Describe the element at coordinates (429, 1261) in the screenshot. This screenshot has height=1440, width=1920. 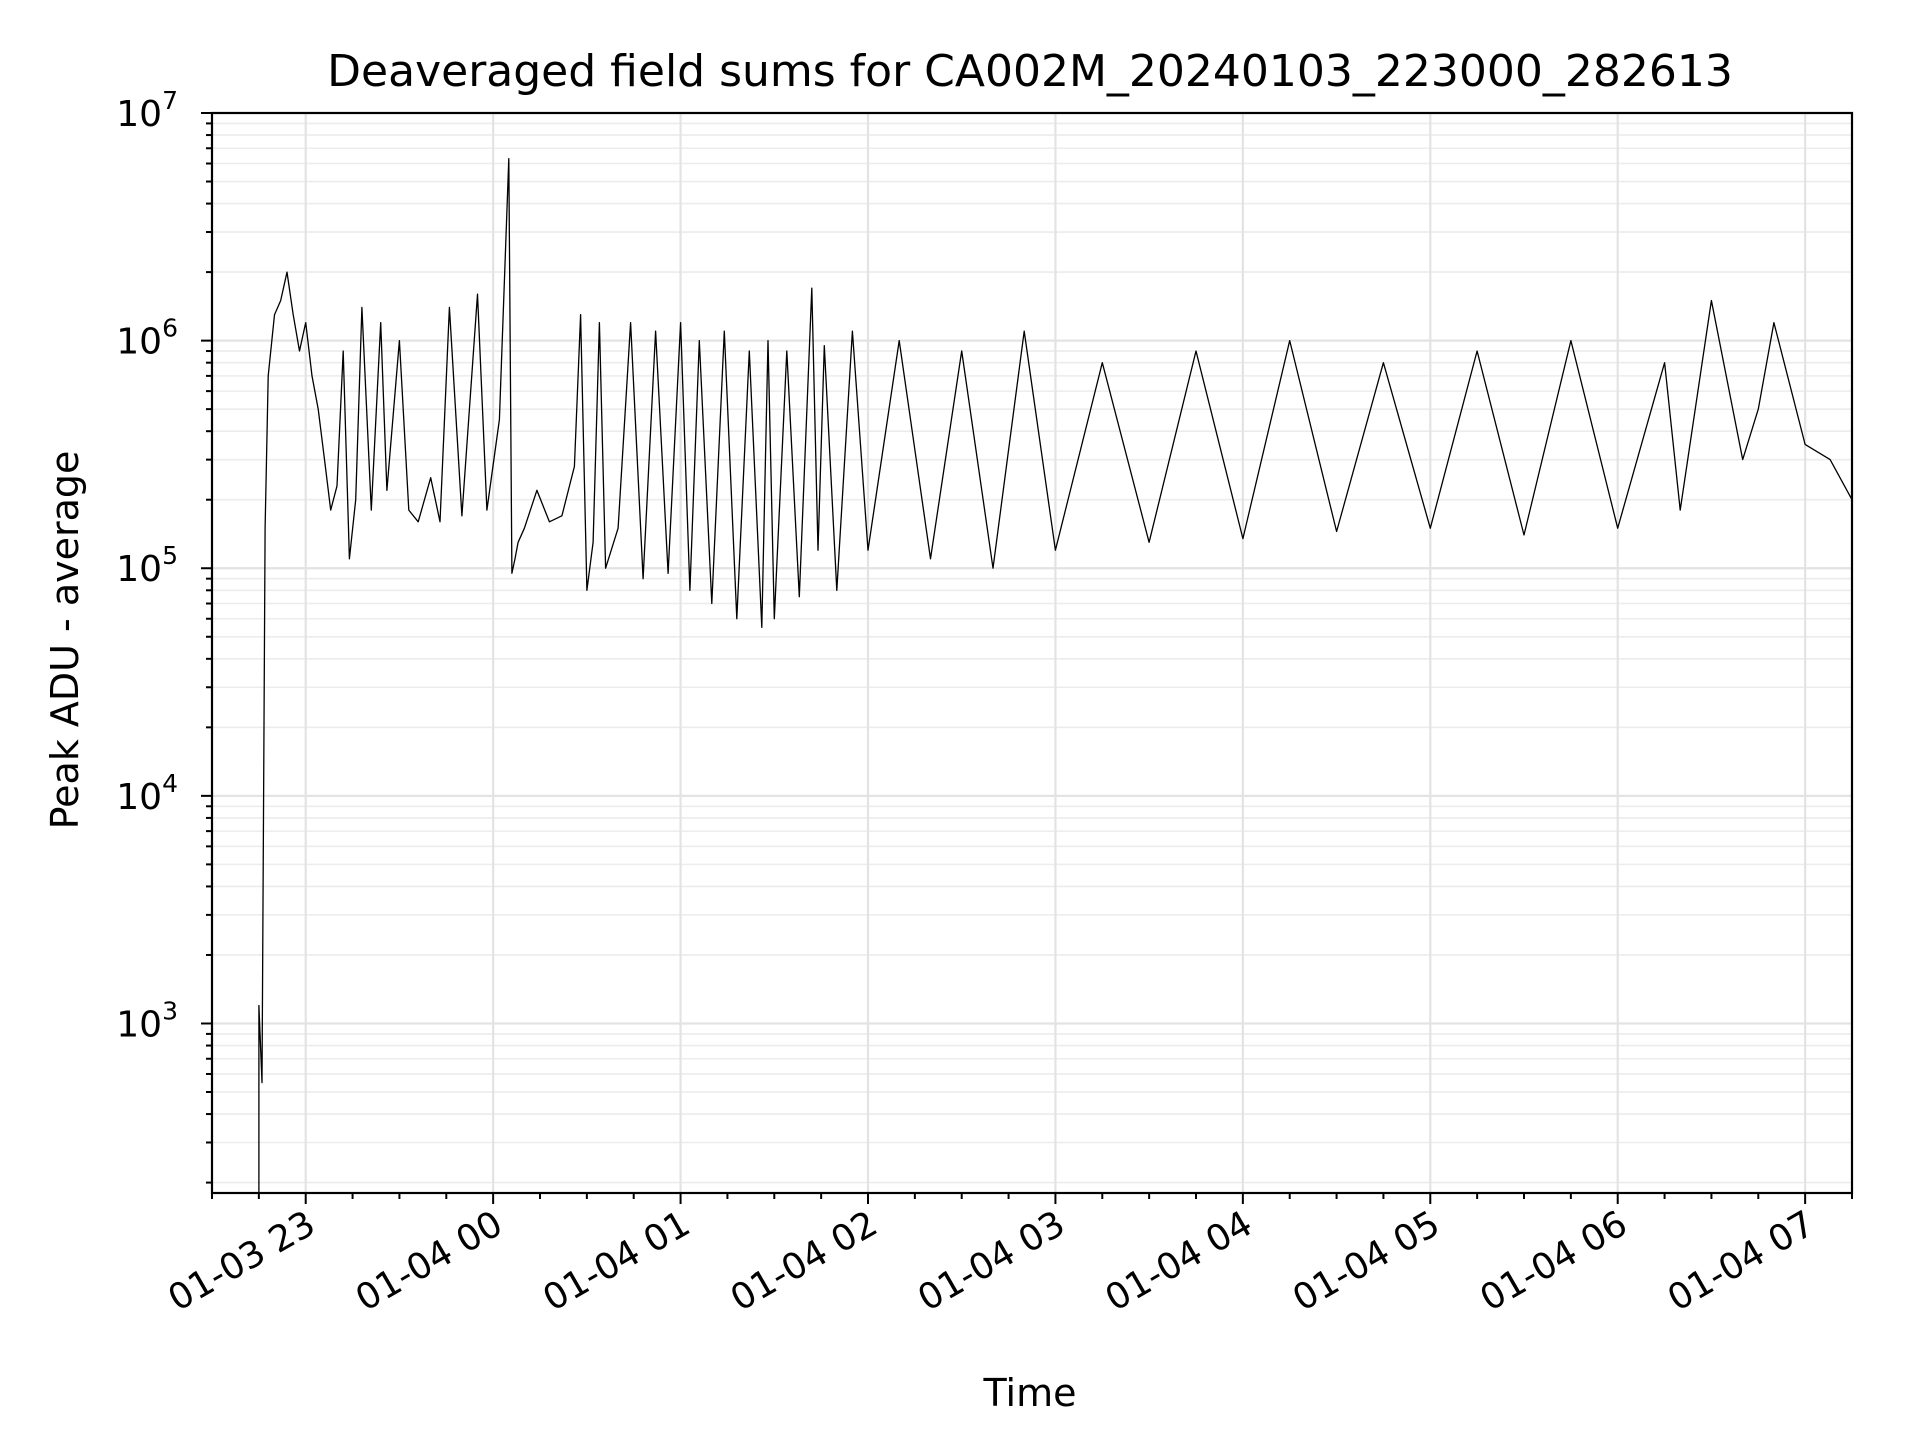
I see `x-tick-label: 01-04 00` at that location.